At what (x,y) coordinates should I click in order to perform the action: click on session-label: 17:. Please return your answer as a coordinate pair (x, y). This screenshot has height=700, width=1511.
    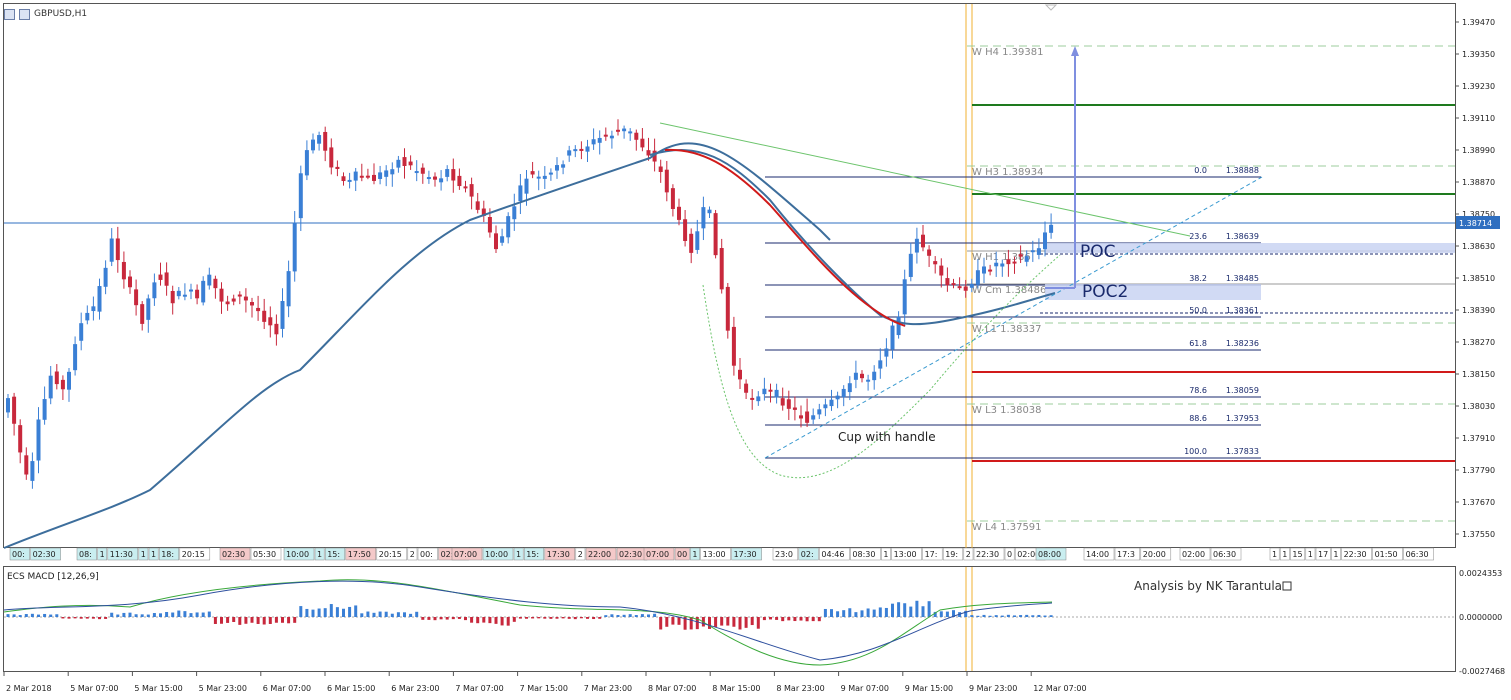
    Looking at the image, I should click on (931, 554).